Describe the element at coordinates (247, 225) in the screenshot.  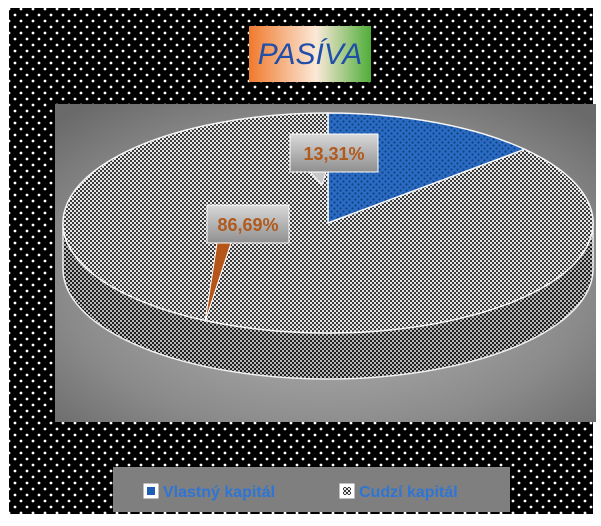
I see `data-label: 86,69%` at that location.